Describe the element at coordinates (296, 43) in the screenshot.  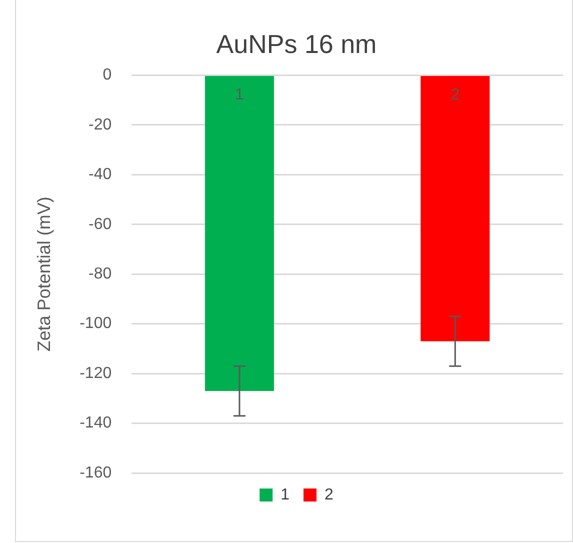
I see `chart-title: AuNPs 16 nm` at that location.